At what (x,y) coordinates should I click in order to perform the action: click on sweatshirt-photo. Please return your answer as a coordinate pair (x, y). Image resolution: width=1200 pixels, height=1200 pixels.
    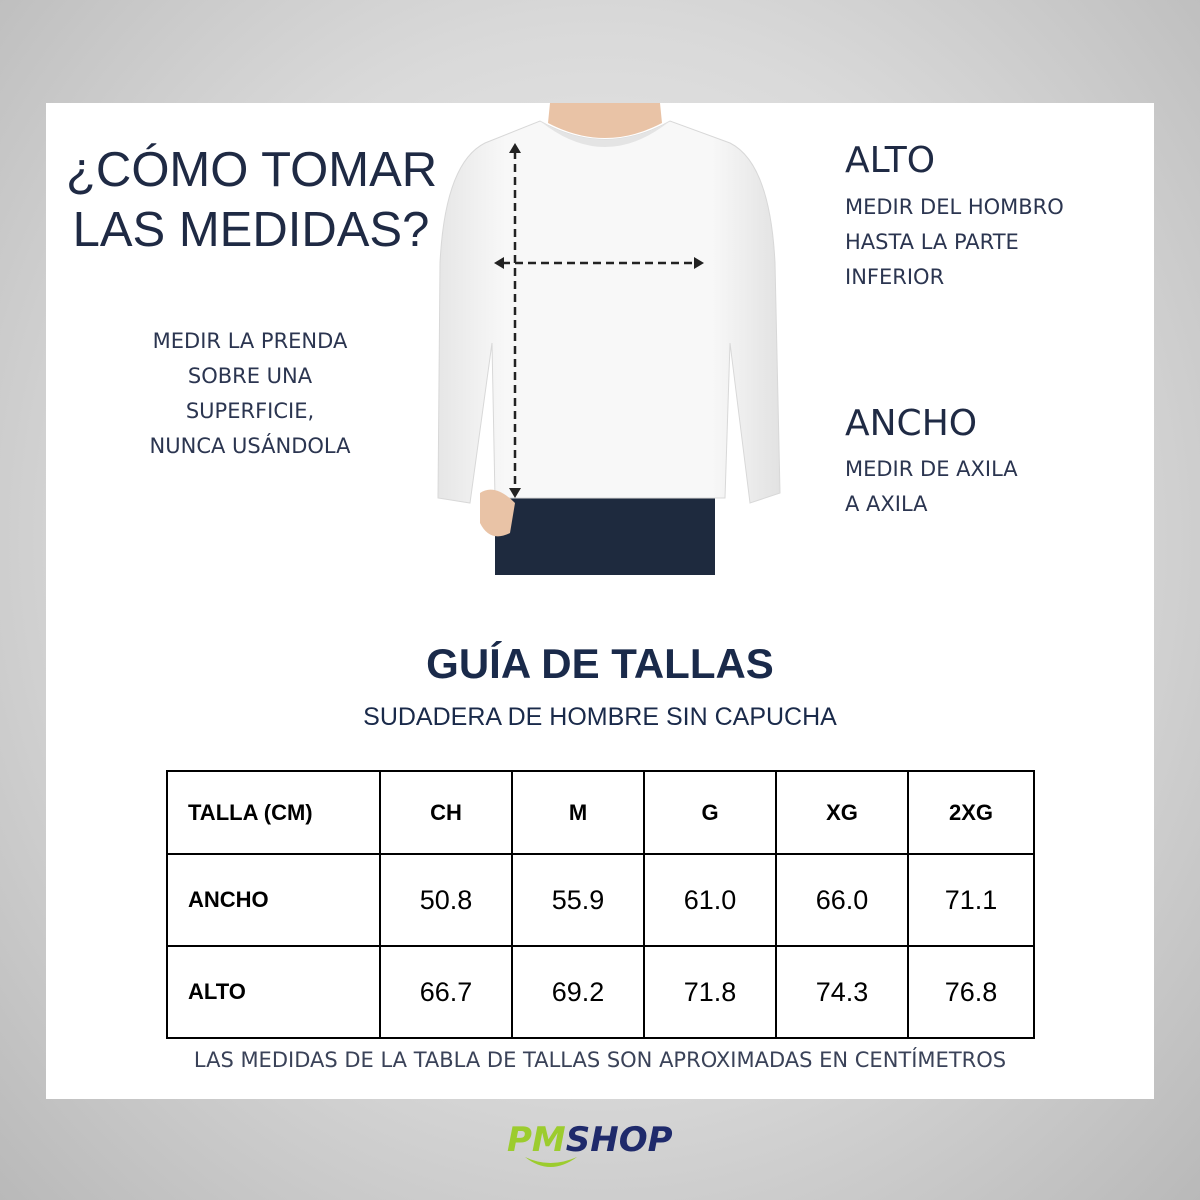
    Looking at the image, I should click on (609, 339).